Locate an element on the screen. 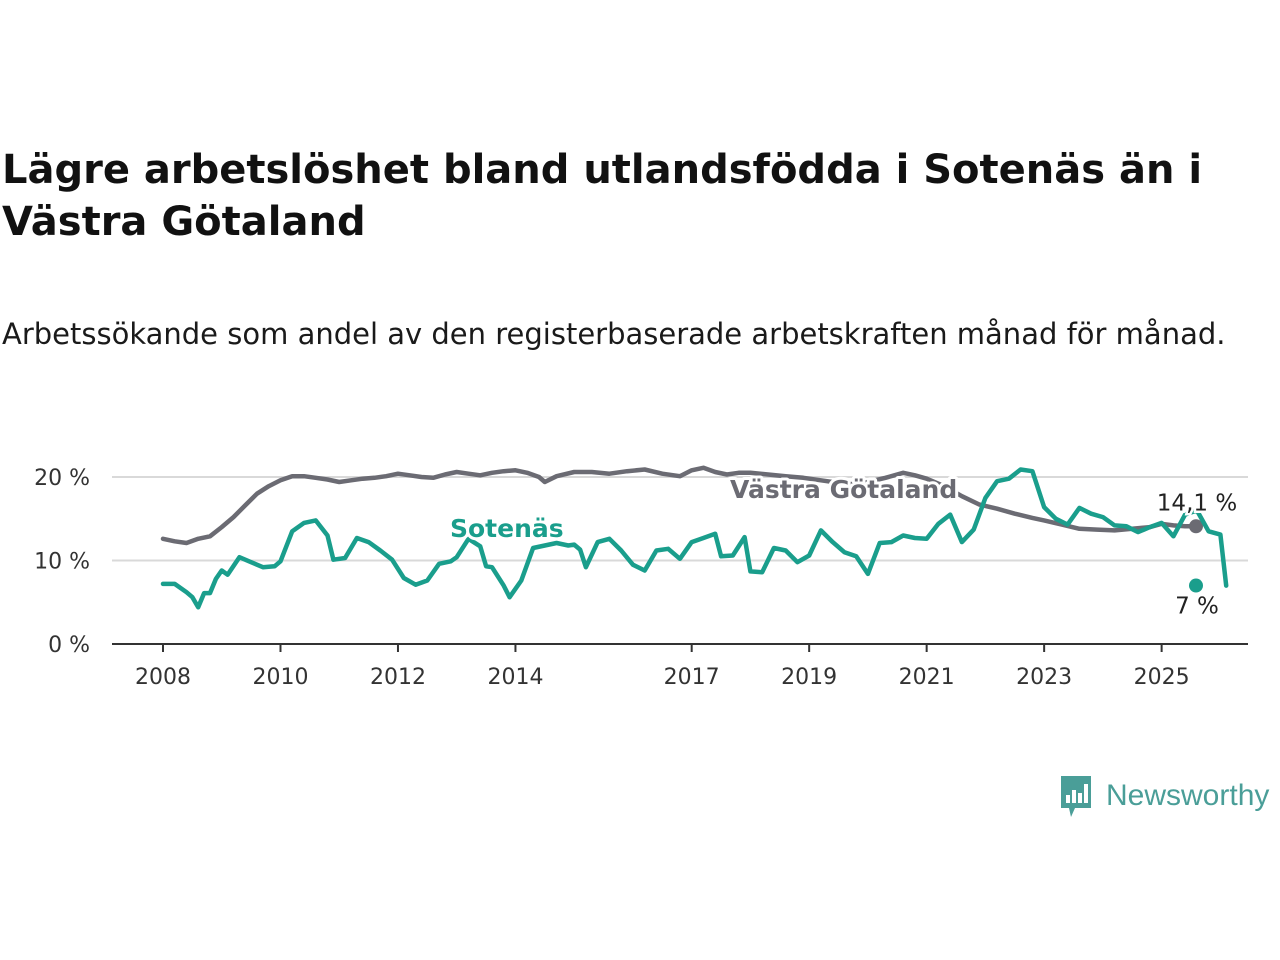 The image size is (1280, 960). x-tick-label: 2008 is located at coordinates (163, 677).